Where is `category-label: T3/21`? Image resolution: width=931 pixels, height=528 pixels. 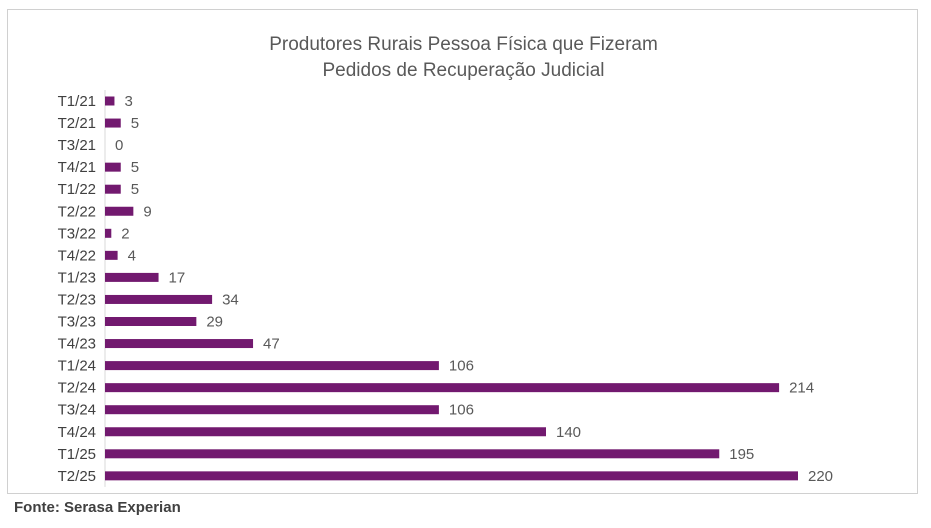 category-label: T3/21 is located at coordinates (77, 145).